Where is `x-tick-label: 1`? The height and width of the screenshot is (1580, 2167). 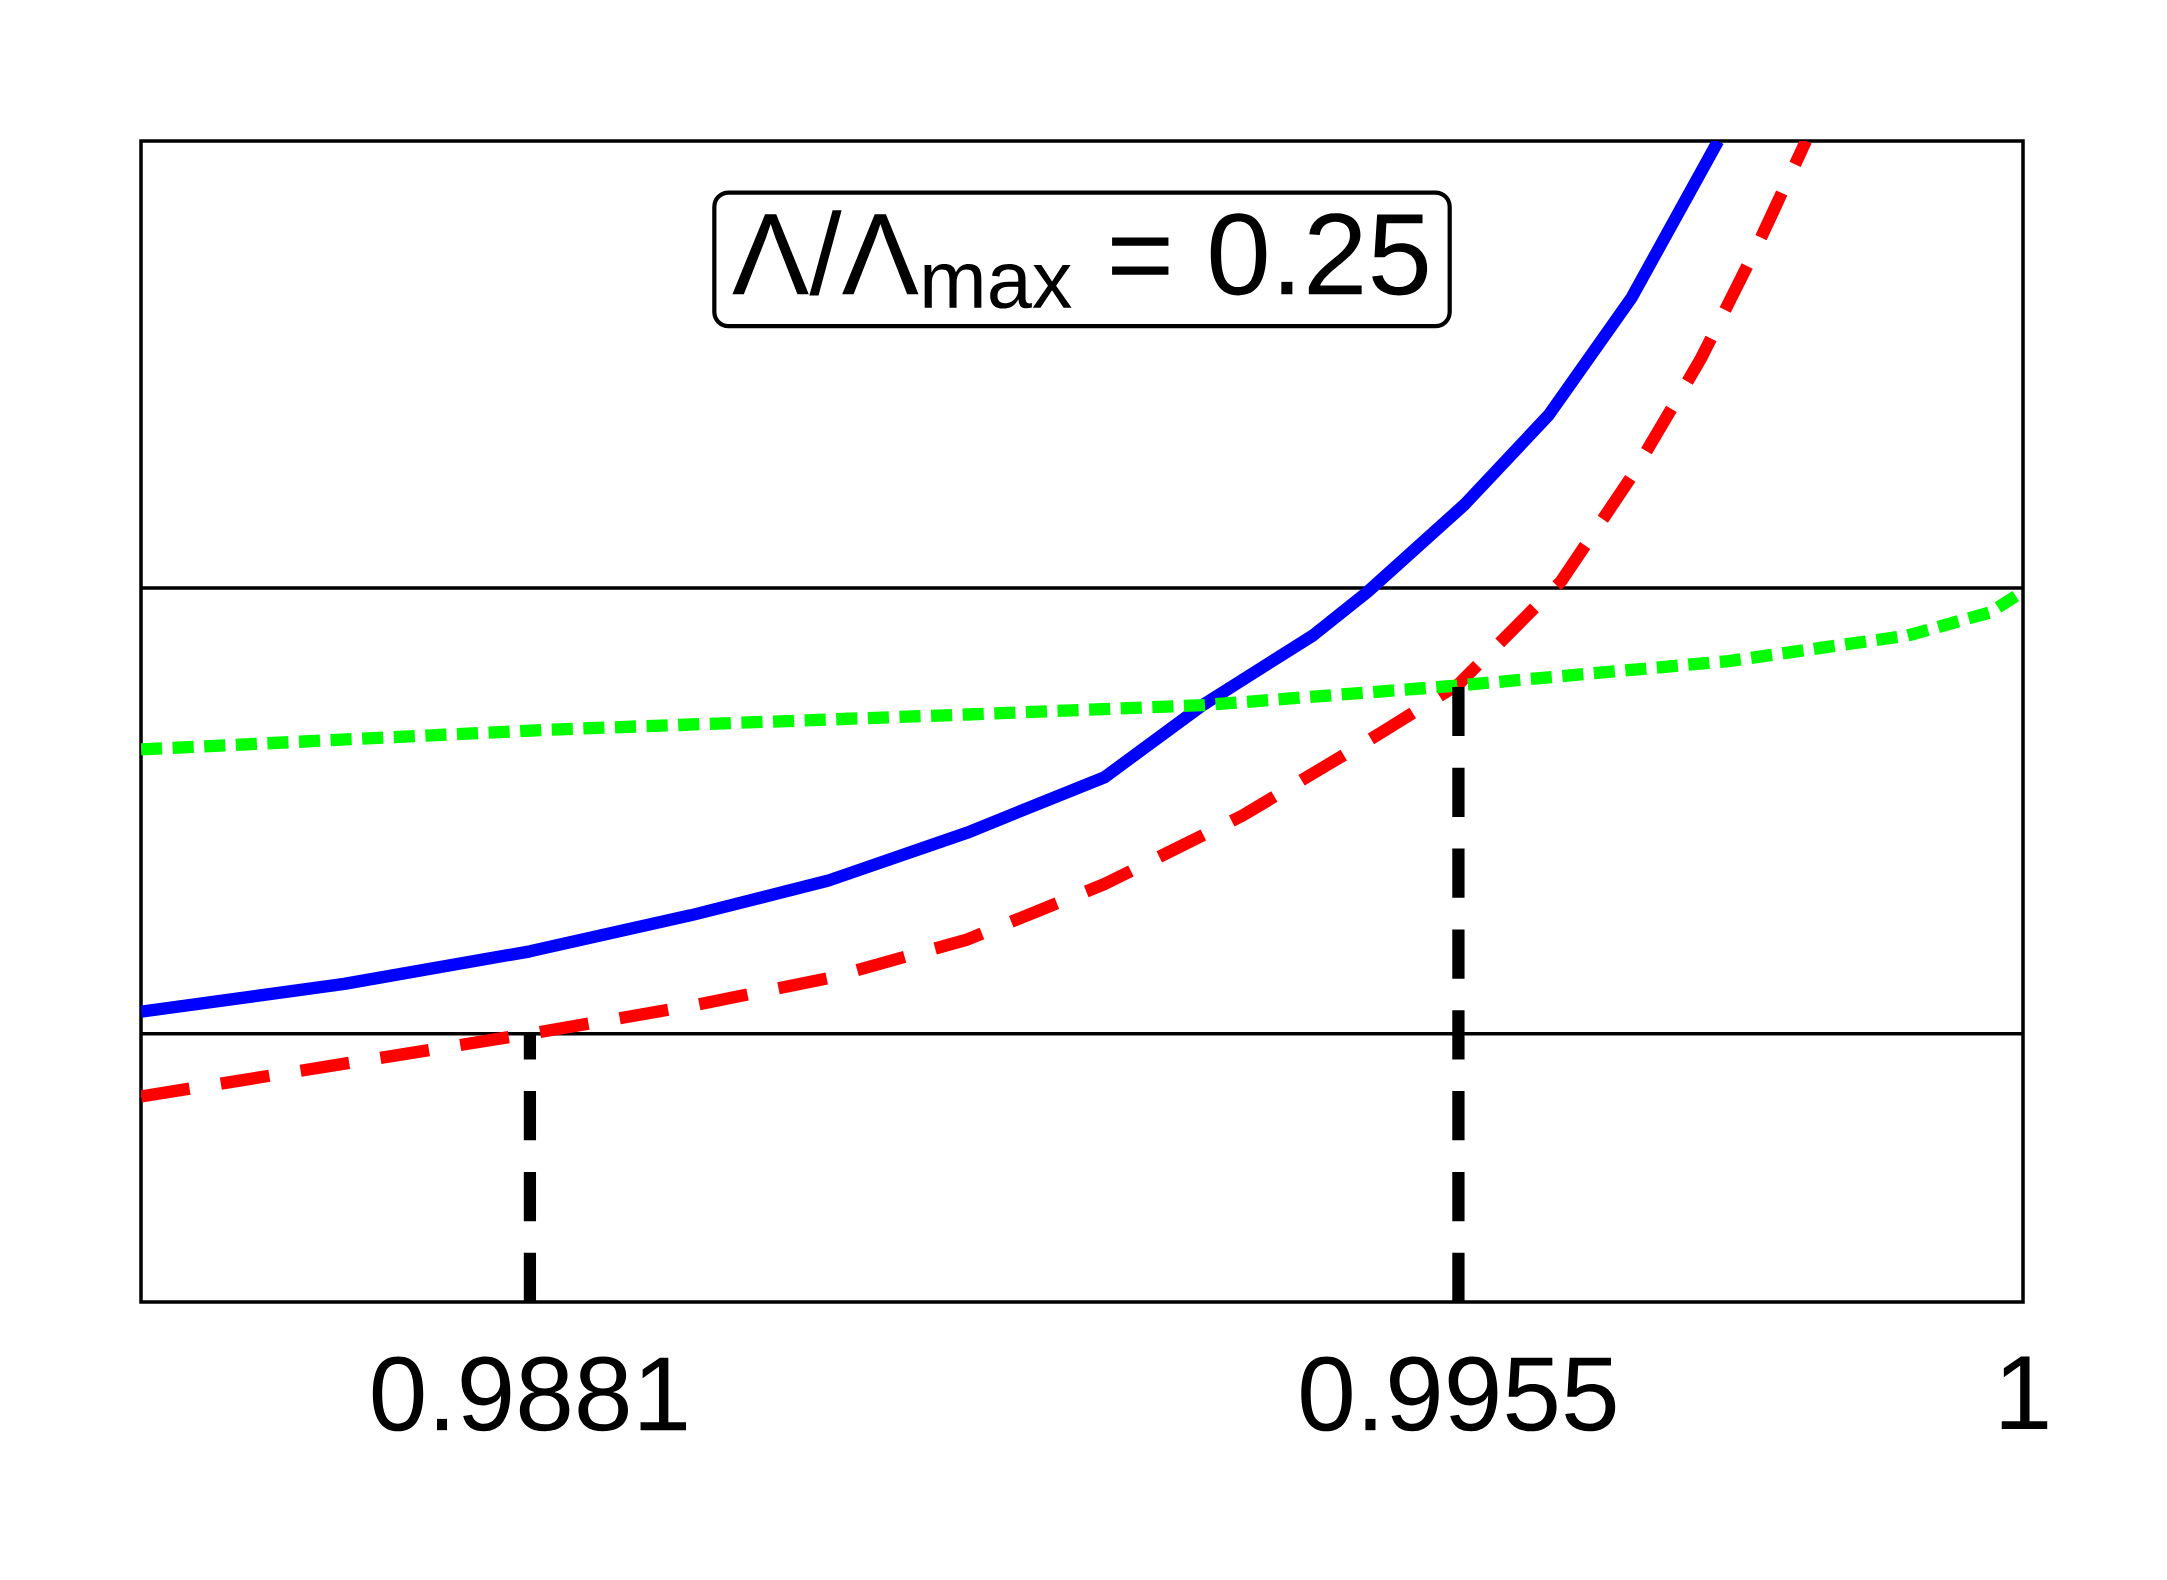
x-tick-label: 1 is located at coordinates (2024, 1393).